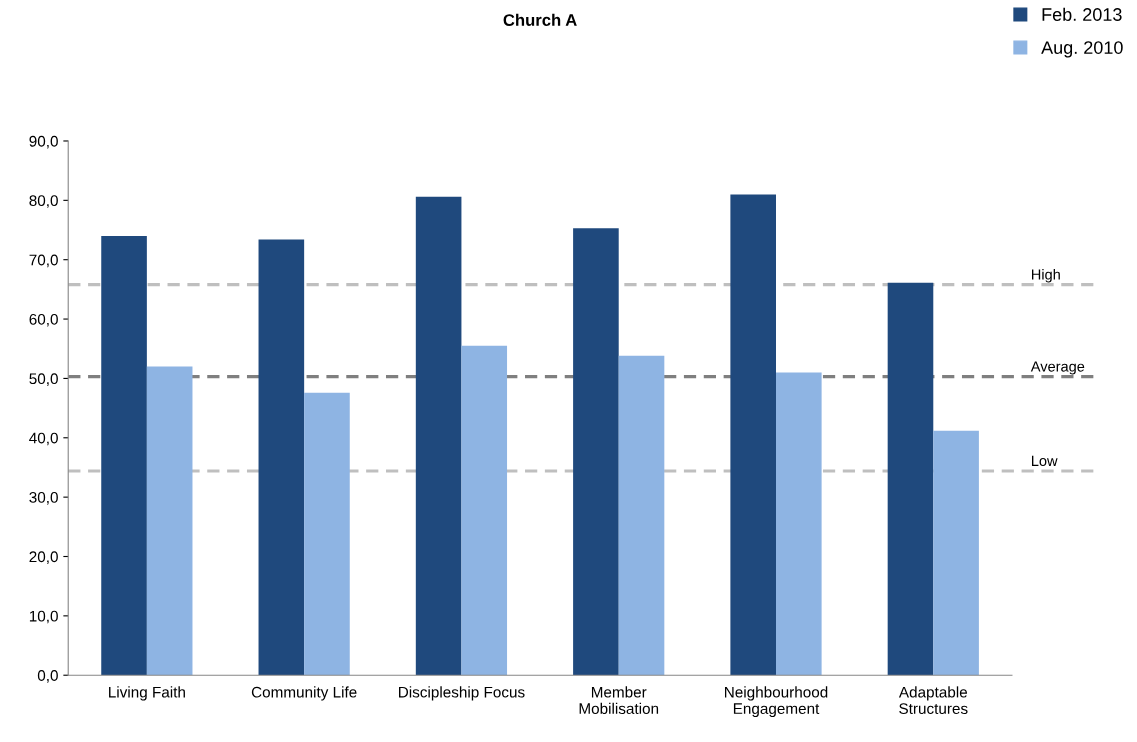 The height and width of the screenshot is (742, 1137). I want to click on x-tick-label: Living Faith, so click(147, 693).